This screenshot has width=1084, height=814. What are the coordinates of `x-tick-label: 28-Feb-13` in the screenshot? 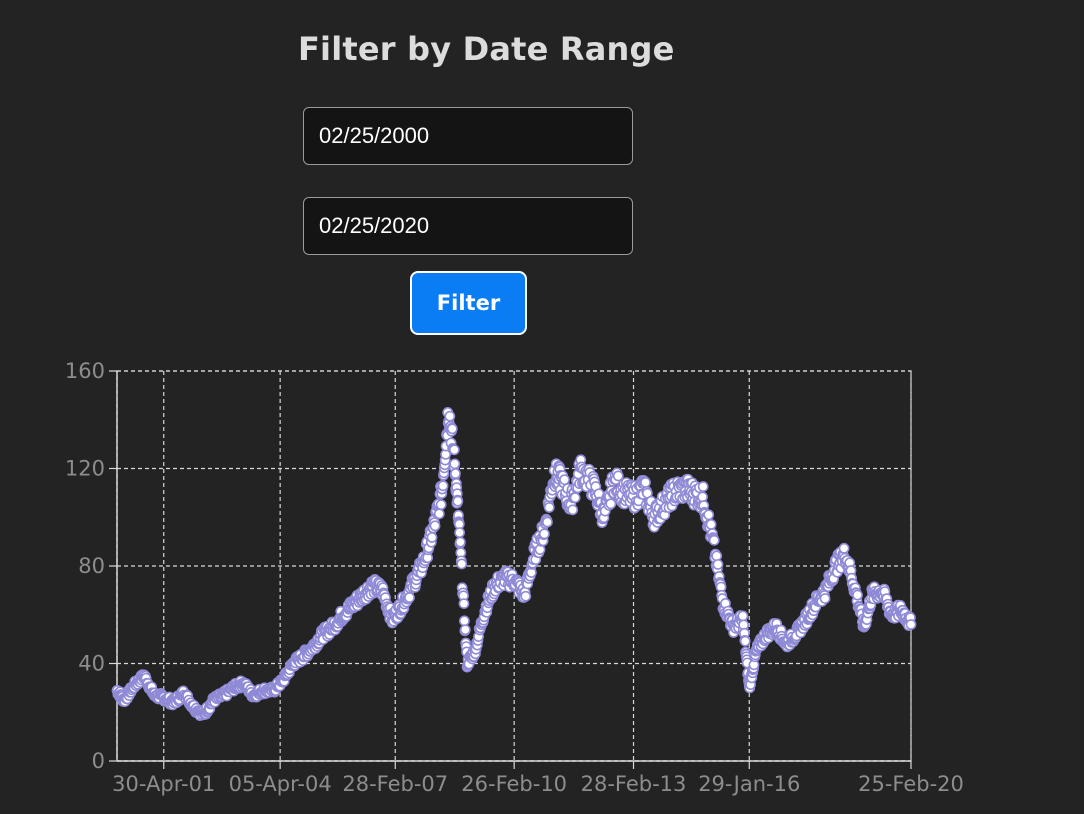 It's located at (634, 784).